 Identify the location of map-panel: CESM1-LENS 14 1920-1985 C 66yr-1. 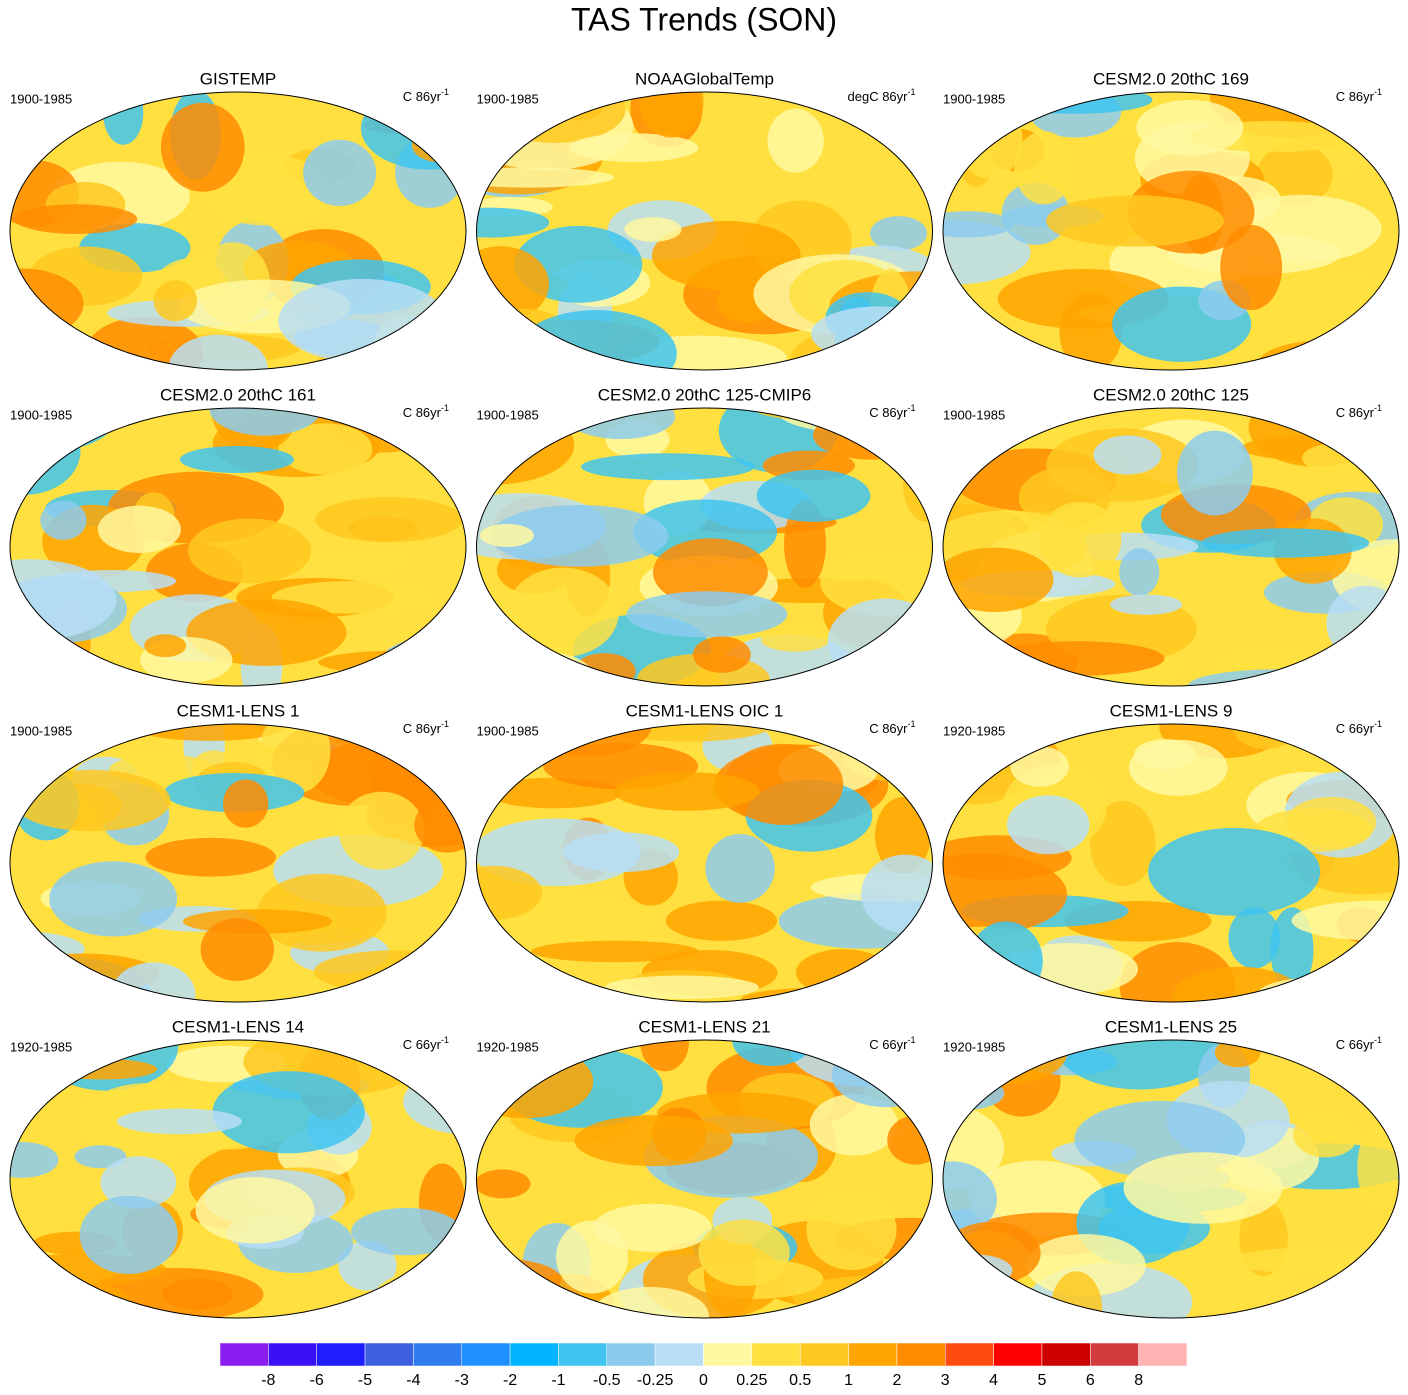
(238, 1168).